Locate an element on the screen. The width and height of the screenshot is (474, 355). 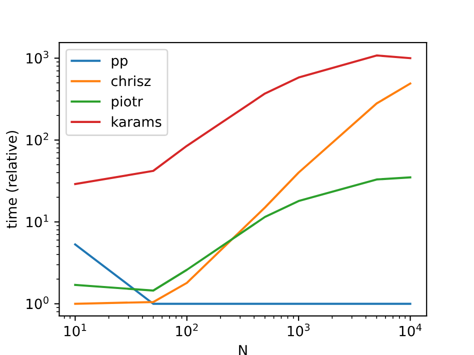
legend-label: piotr is located at coordinates (127, 103).